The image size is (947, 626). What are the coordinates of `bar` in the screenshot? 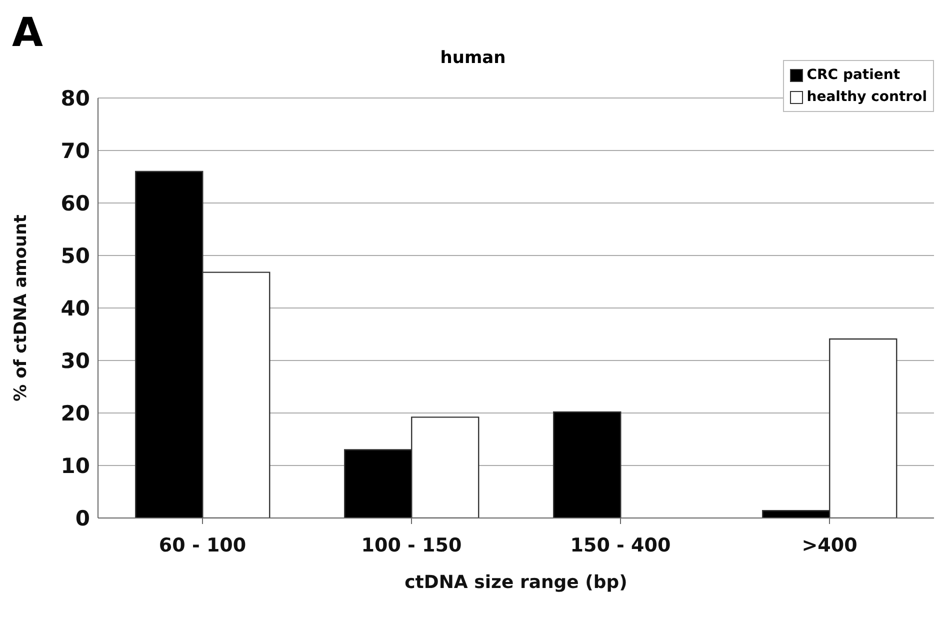 It's located at (587, 464).